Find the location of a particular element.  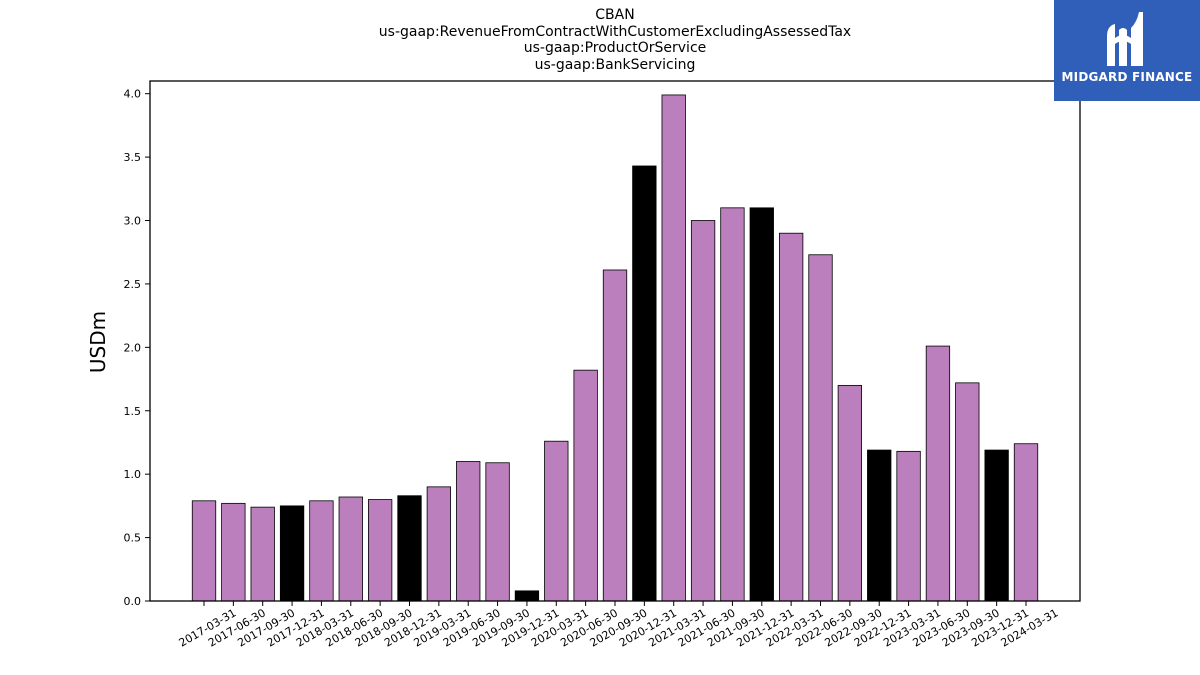

y-tick-label: 2.0 is located at coordinates (133, 347).